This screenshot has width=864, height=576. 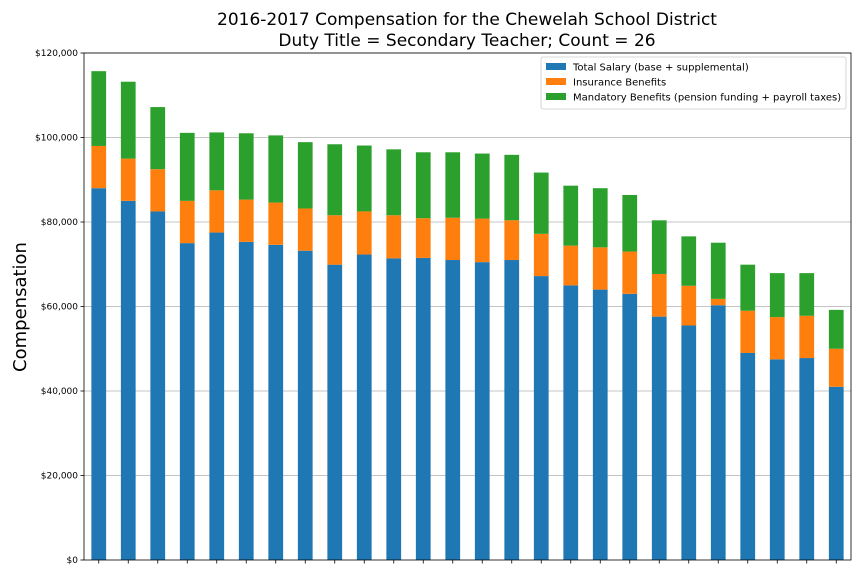 What do you see at coordinates (467, 562) in the screenshot?
I see `x-ticks` at bounding box center [467, 562].